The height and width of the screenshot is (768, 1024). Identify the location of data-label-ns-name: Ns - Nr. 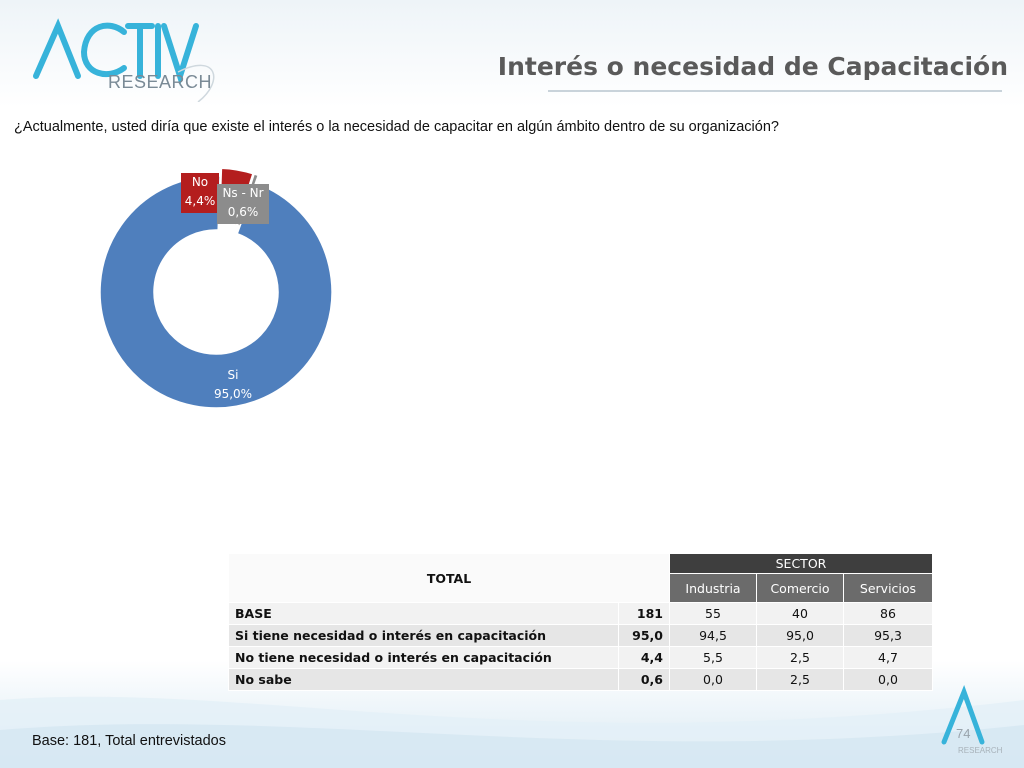
(243, 193).